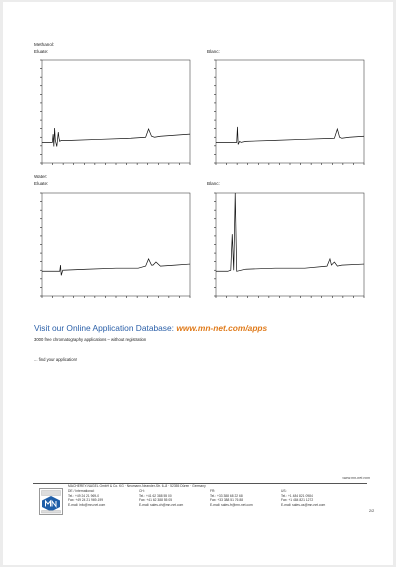  What do you see at coordinates (142, 491) in the screenshot?
I see `region-label: CH:` at bounding box center [142, 491].